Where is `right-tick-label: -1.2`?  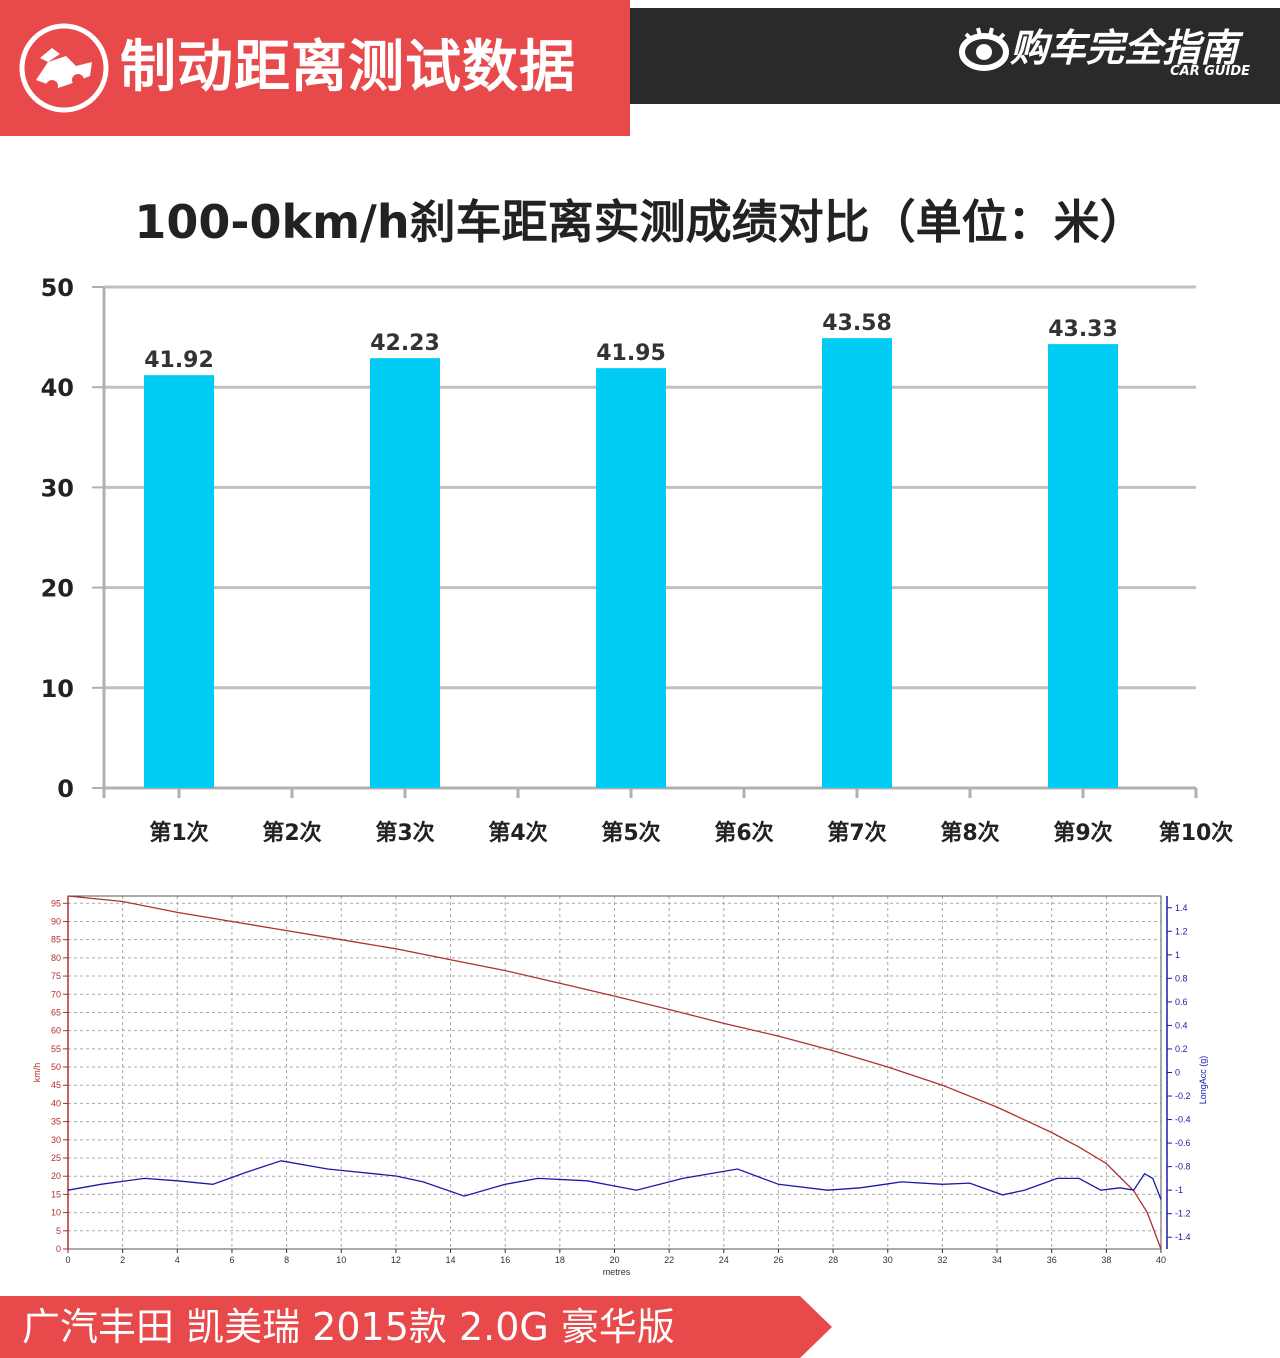
right-tick-label: -1.2 is located at coordinates (1183, 1214).